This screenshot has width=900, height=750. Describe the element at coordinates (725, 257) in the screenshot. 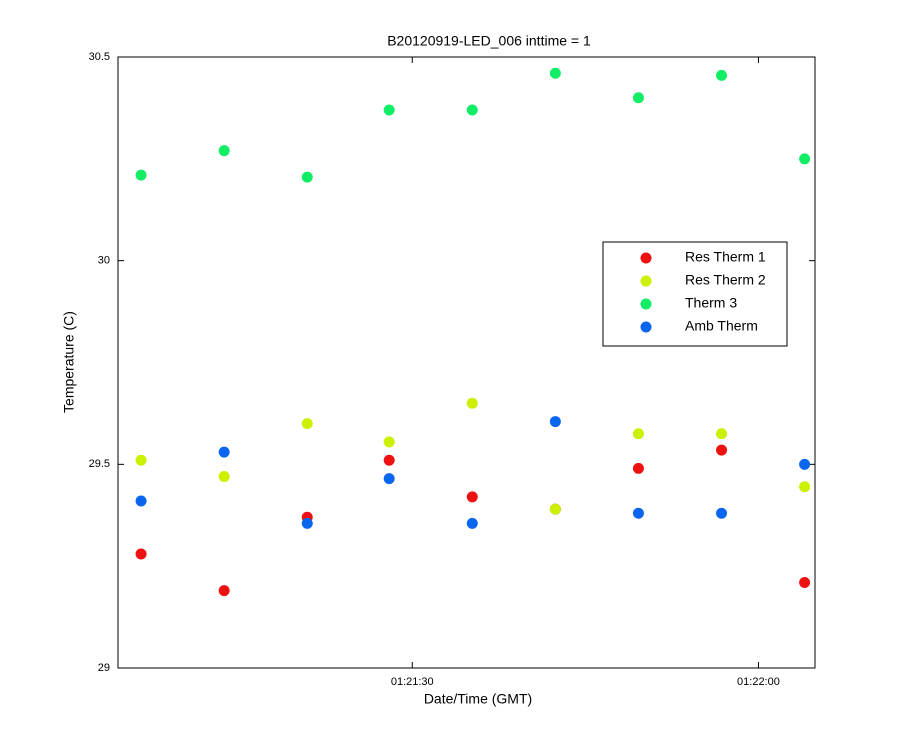

I see `legend-label: Res Therm 1` at that location.